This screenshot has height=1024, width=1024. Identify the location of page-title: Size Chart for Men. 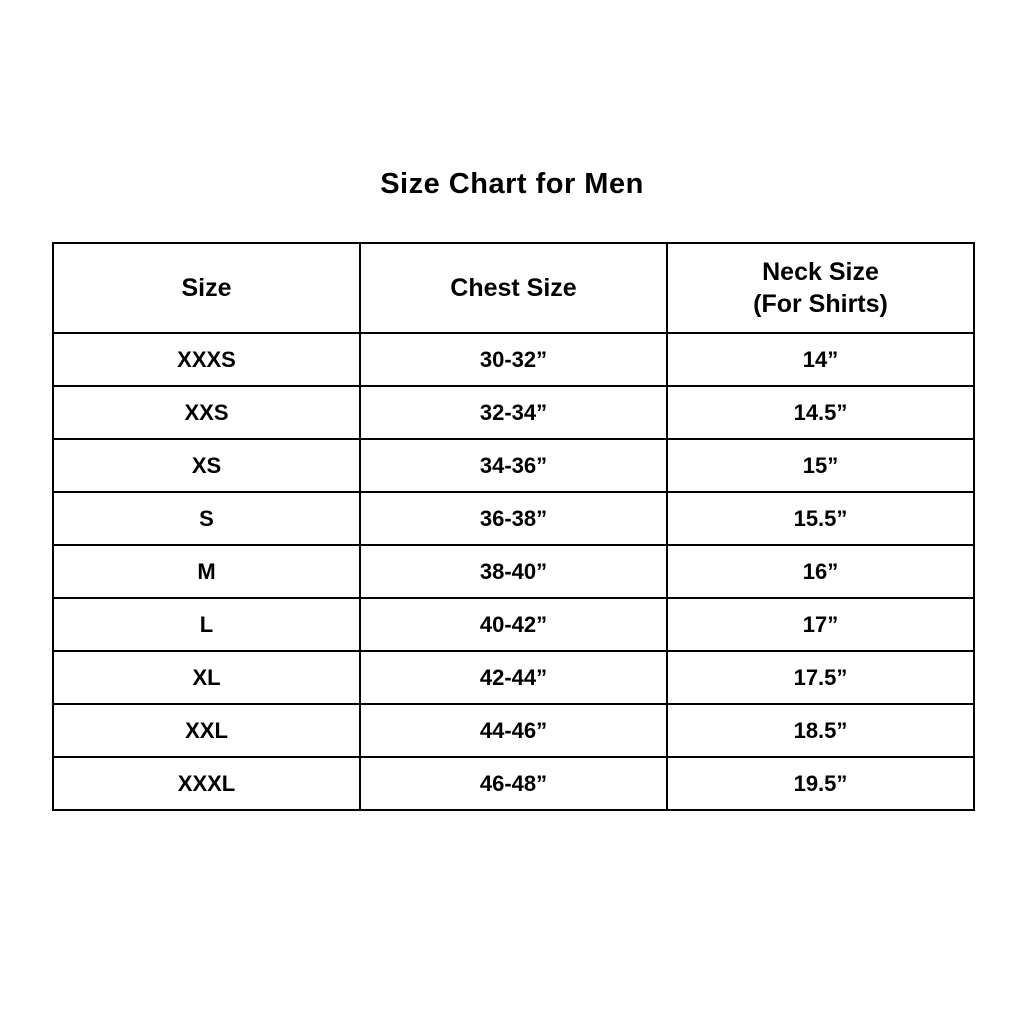
(512, 184).